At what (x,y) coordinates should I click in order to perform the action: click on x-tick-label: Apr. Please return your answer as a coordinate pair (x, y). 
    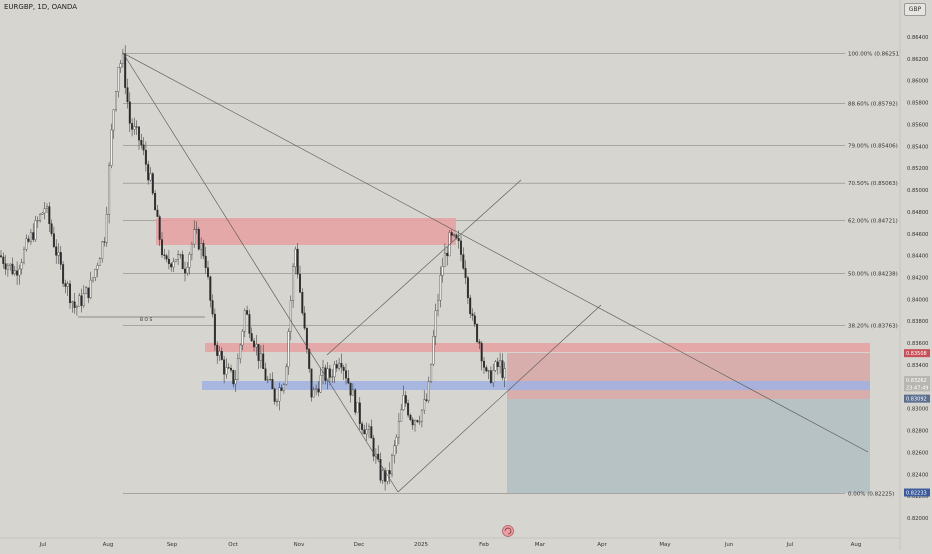
    Looking at the image, I should click on (602, 545).